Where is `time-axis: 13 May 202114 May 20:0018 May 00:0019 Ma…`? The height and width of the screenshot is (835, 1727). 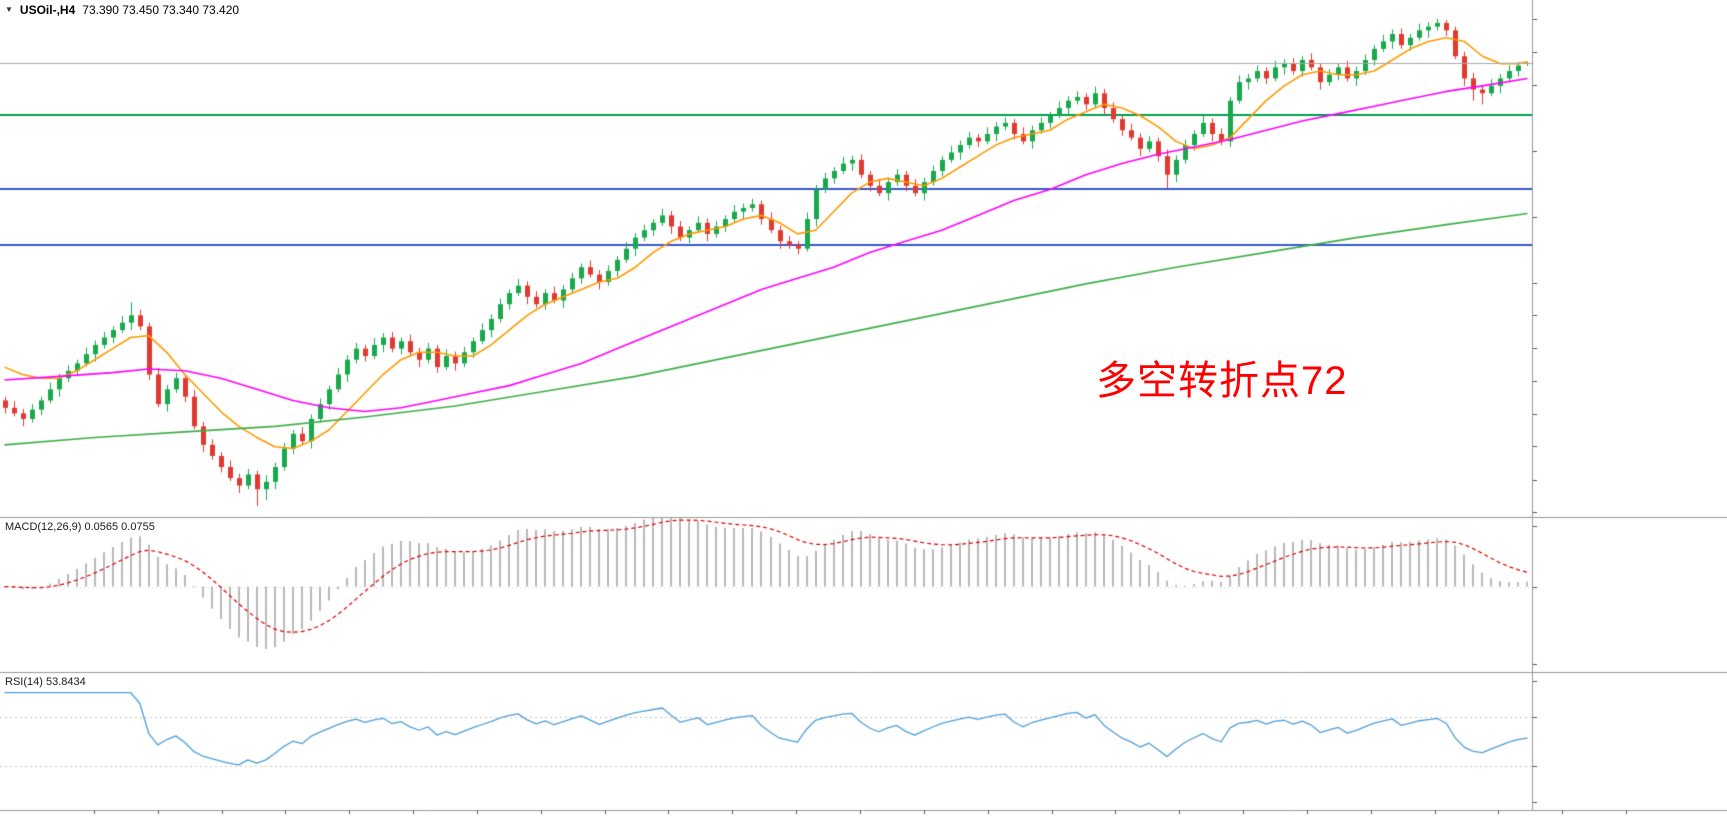
time-axis: 13 May 202114 May 20:0018 May 00:0019 Ma… is located at coordinates (863, 823).